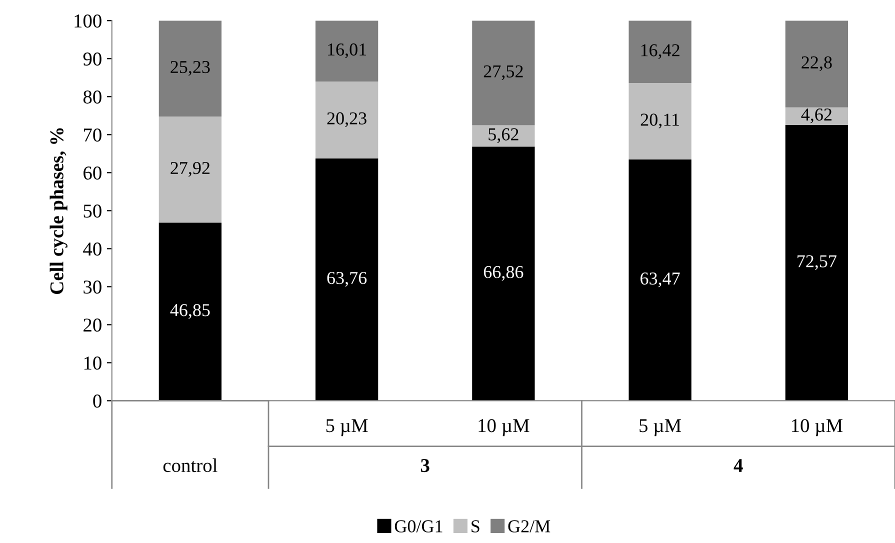  Describe the element at coordinates (346, 120) in the screenshot. I see `data-label: 20,23` at that location.